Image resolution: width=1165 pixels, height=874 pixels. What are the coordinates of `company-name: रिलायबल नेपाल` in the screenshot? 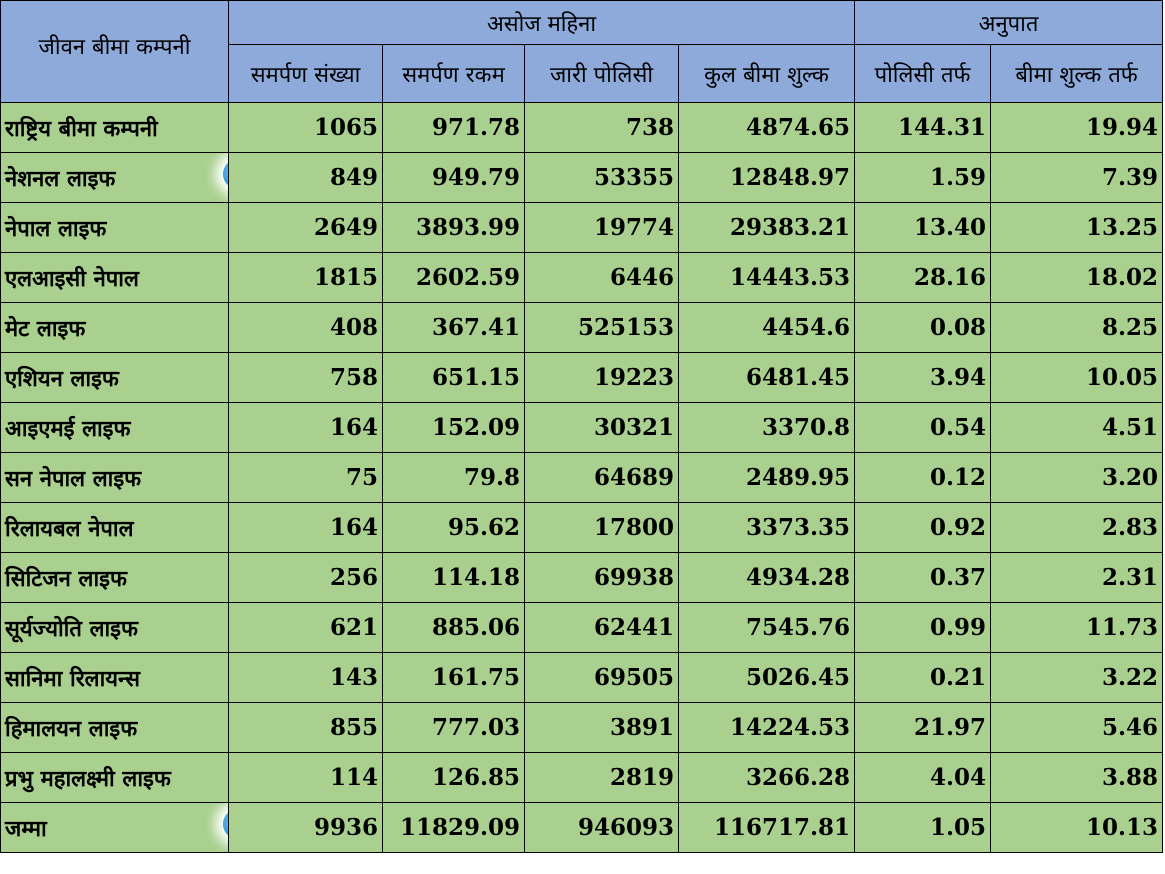 It's located at (69, 528).